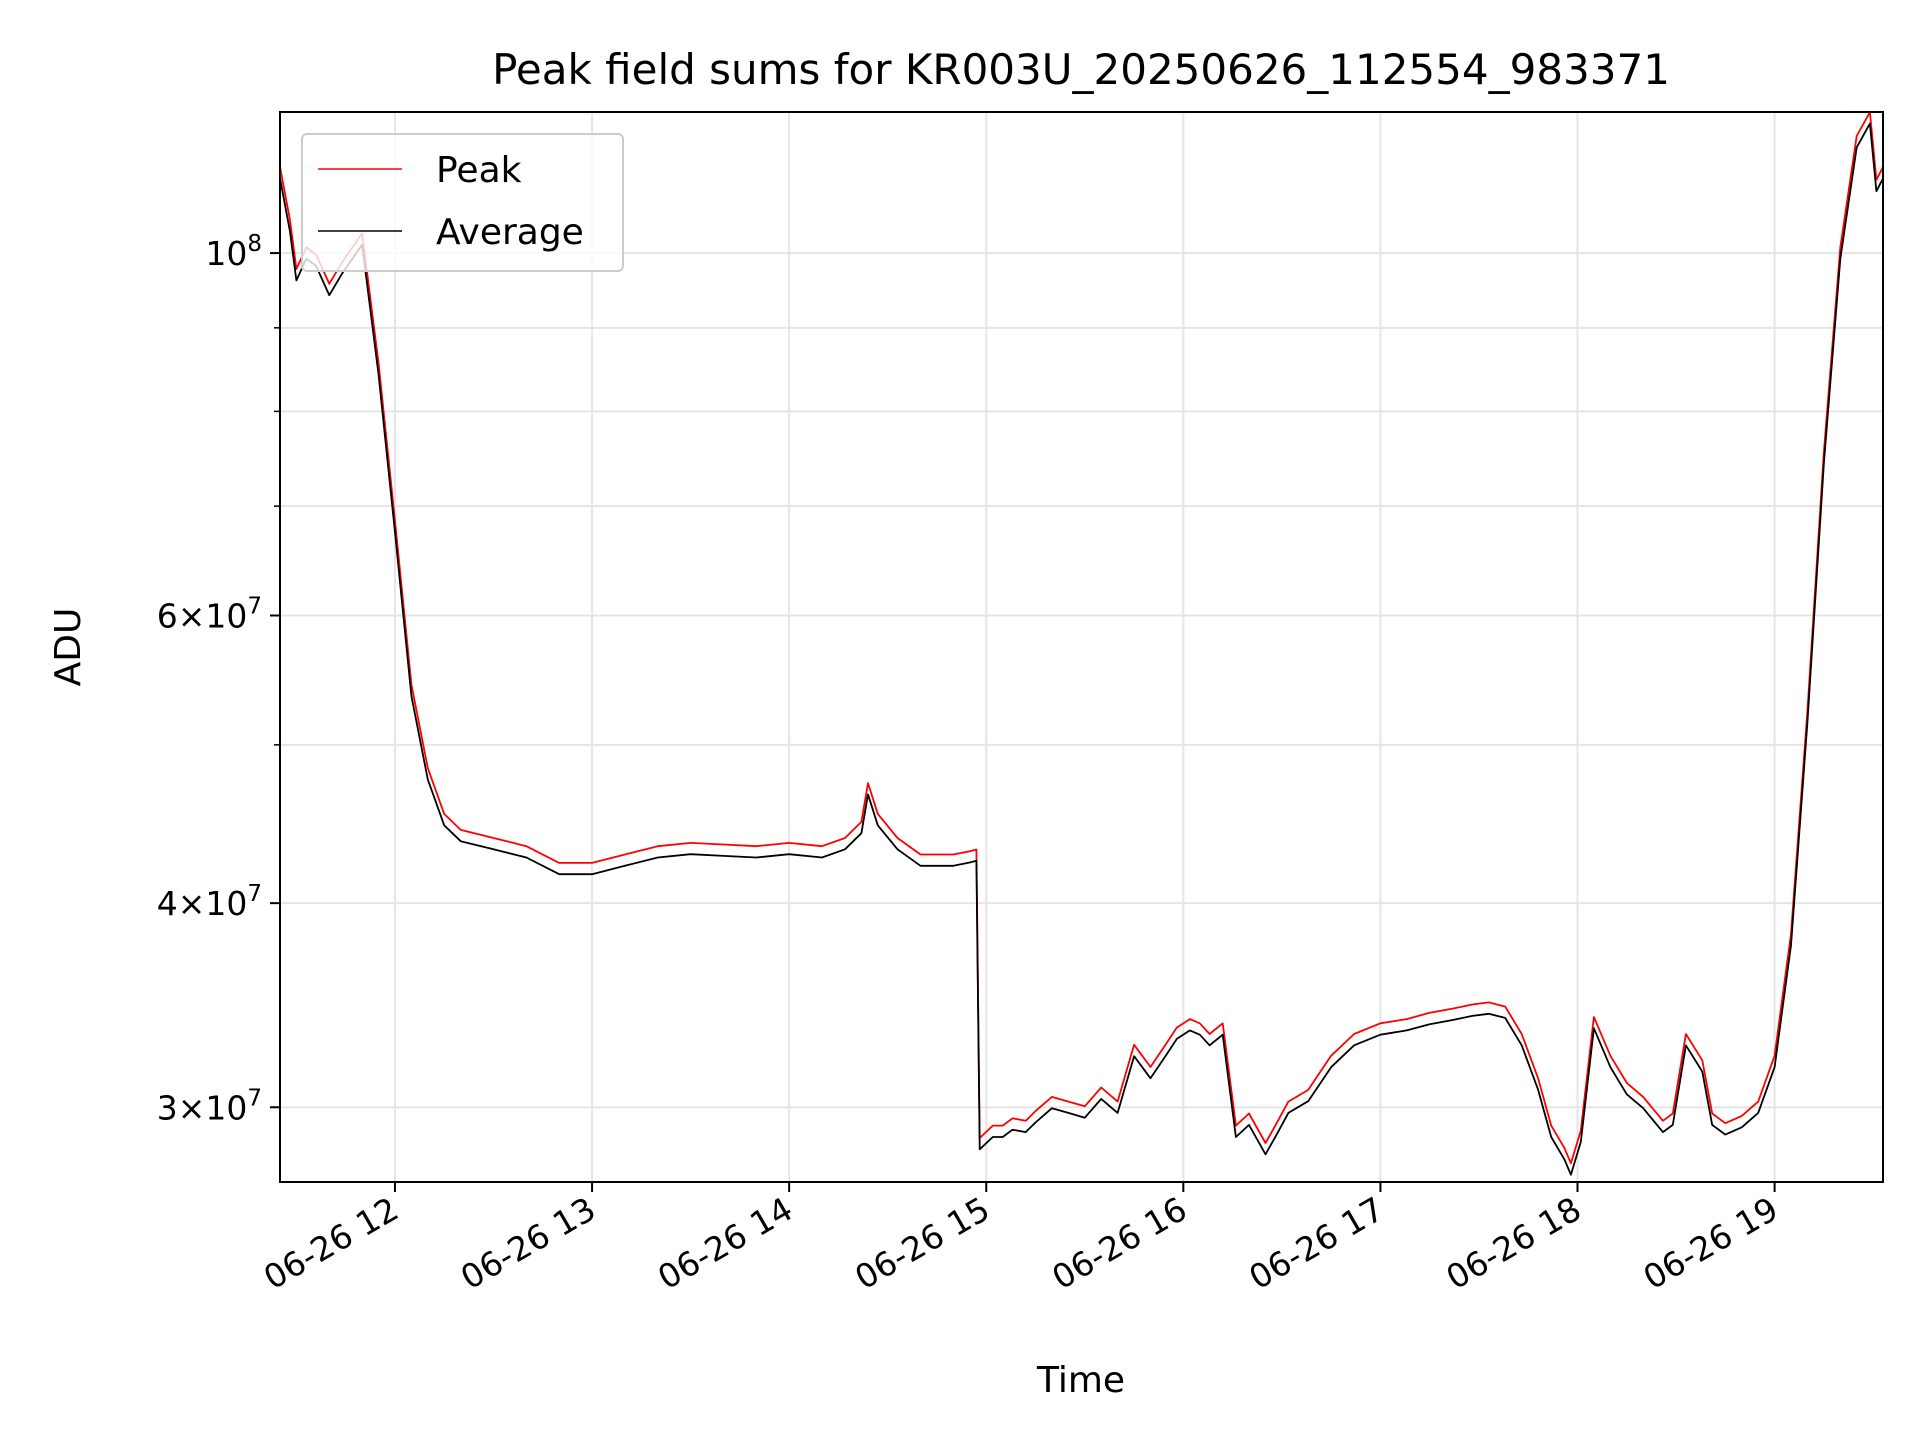  What do you see at coordinates (1316, 1243) in the screenshot?
I see `x-tick-label: 06-26 17` at bounding box center [1316, 1243].